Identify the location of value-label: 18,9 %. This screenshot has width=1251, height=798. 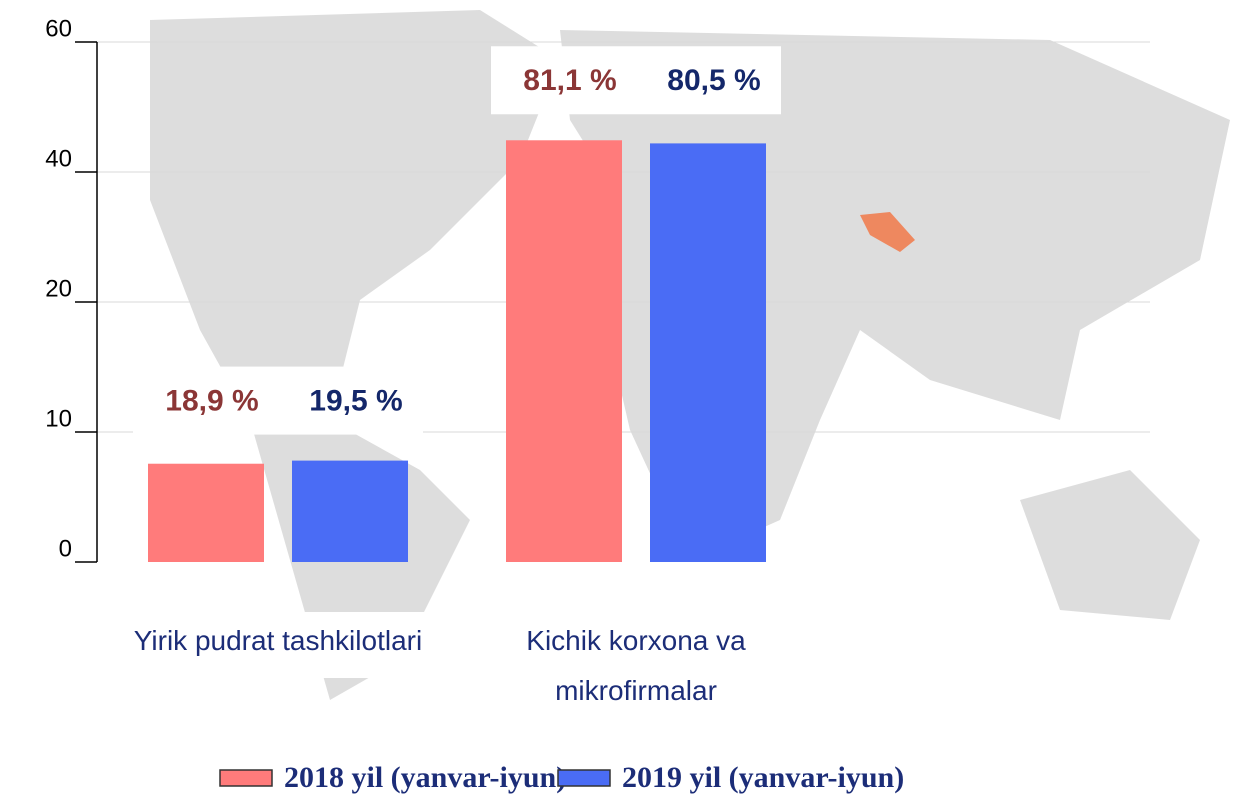
(211, 401).